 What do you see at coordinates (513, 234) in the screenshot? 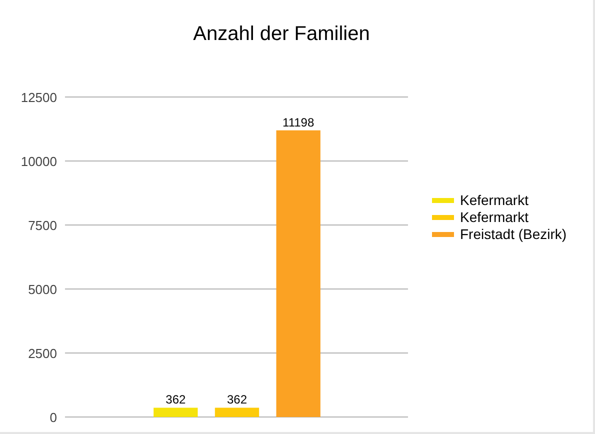
I see `legend-label: Freistadt (Bezirk)` at bounding box center [513, 234].